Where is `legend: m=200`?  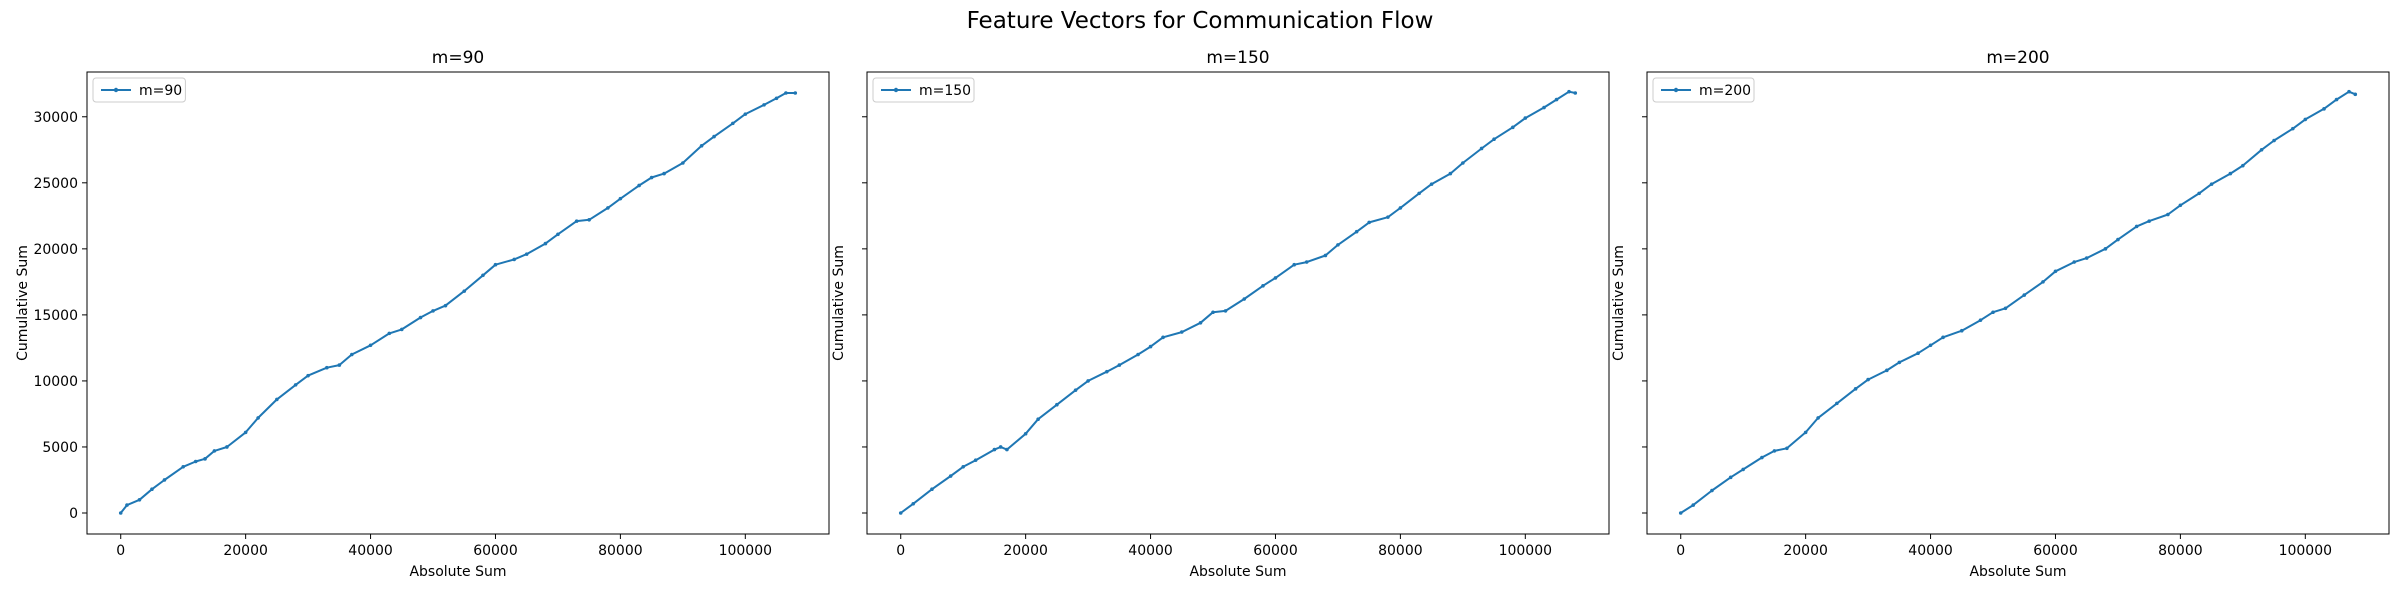 legend: m=200 is located at coordinates (1703, 90).